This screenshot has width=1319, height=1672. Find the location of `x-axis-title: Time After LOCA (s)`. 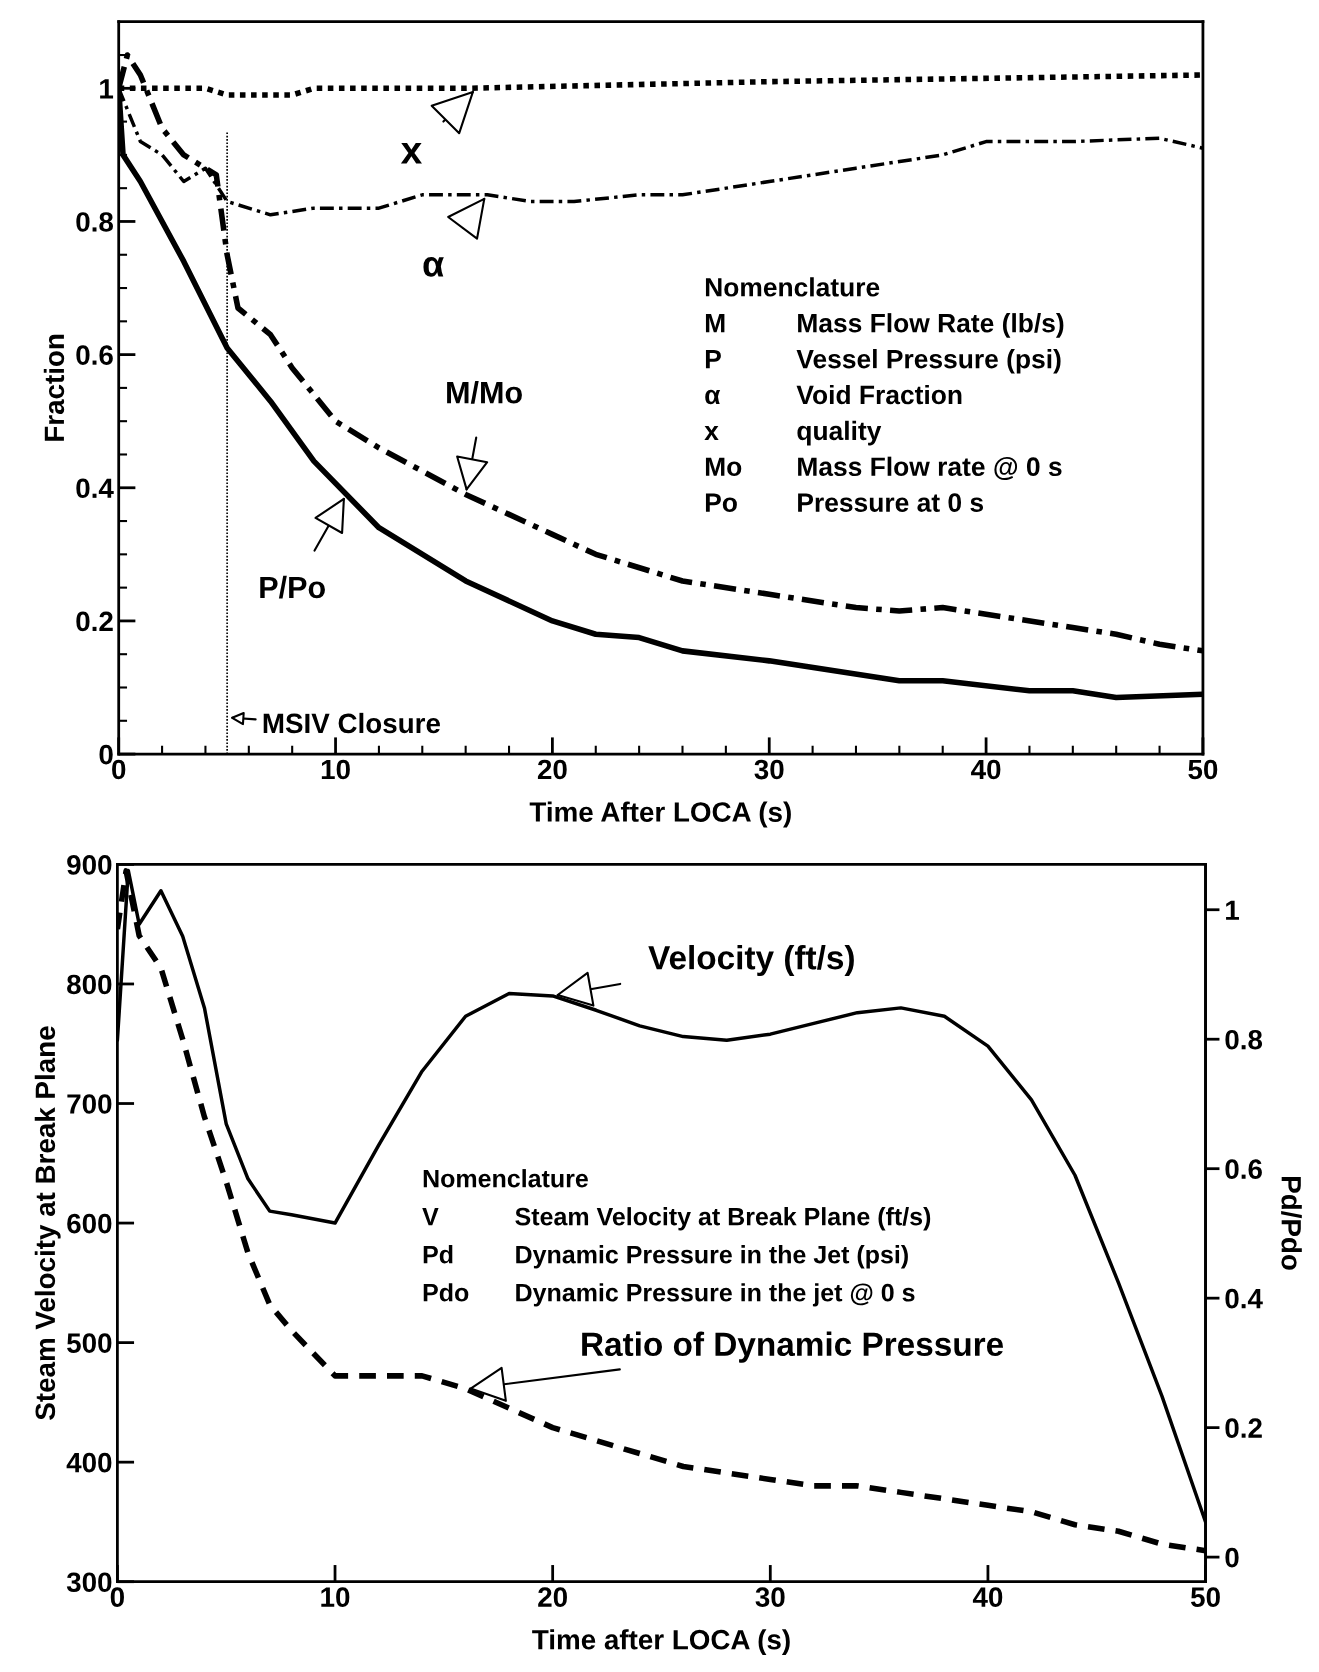

x-axis-title: Time After LOCA (s) is located at coordinates (660, 814).